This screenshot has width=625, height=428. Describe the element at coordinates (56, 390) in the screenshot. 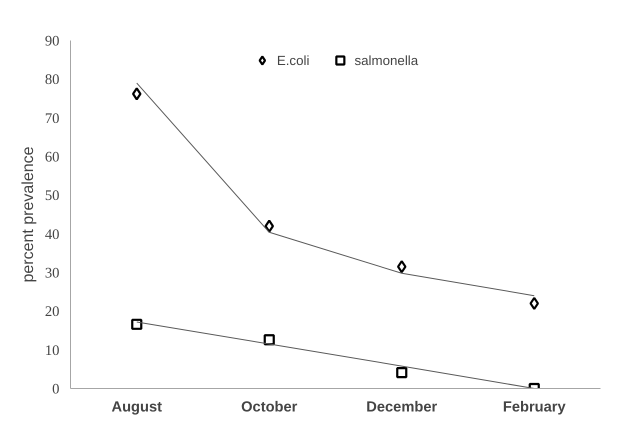

I see `y-tick-label: 0` at that location.